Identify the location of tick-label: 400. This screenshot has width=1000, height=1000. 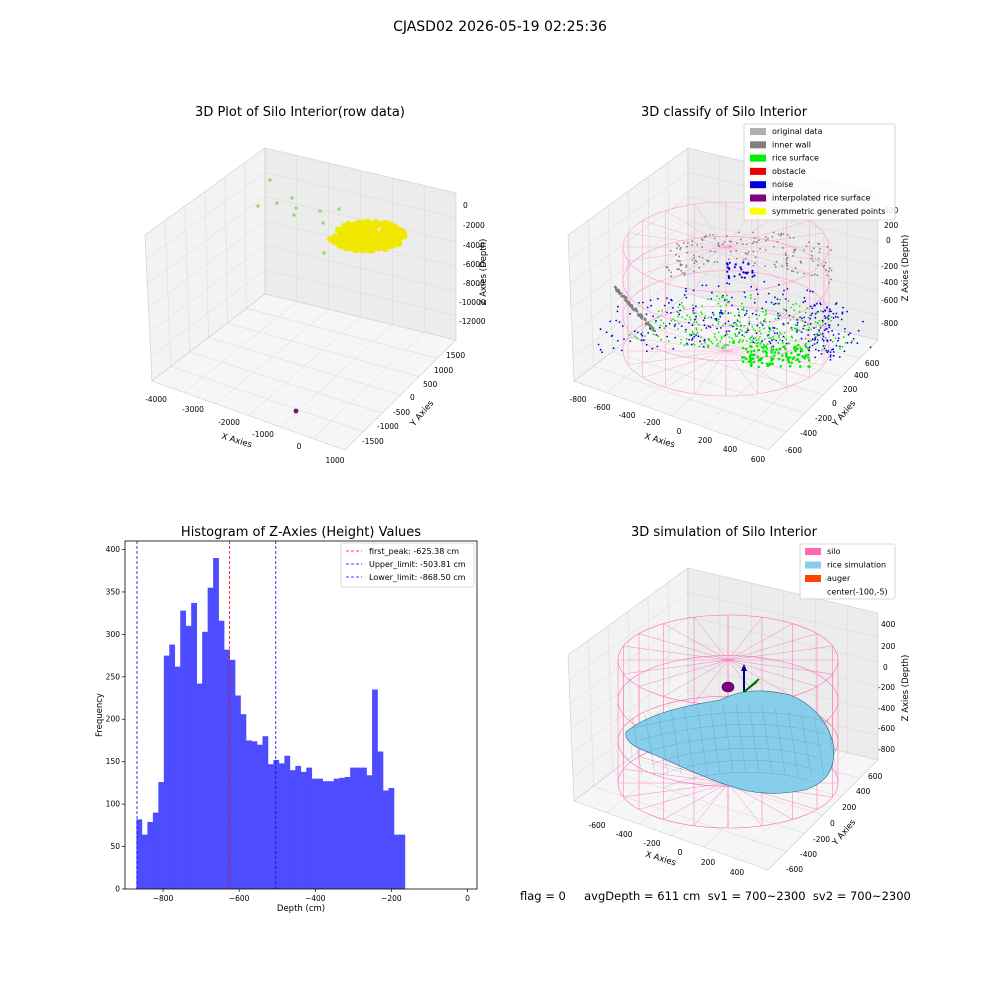
(861, 375).